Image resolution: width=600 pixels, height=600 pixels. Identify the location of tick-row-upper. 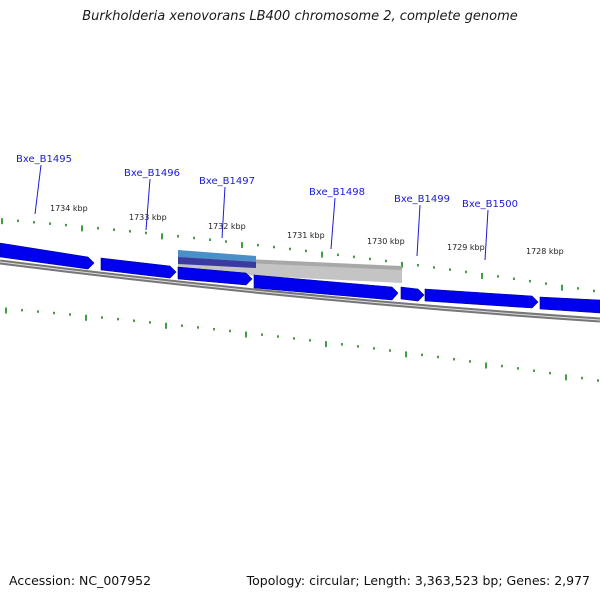
(298, 255).